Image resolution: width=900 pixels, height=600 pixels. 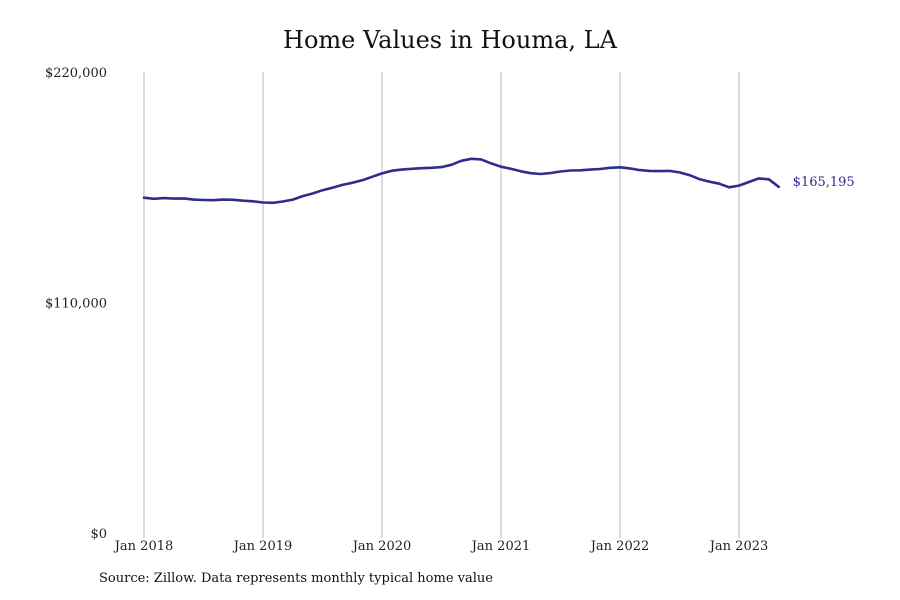 I want to click on series-line, so click(x=461, y=181).